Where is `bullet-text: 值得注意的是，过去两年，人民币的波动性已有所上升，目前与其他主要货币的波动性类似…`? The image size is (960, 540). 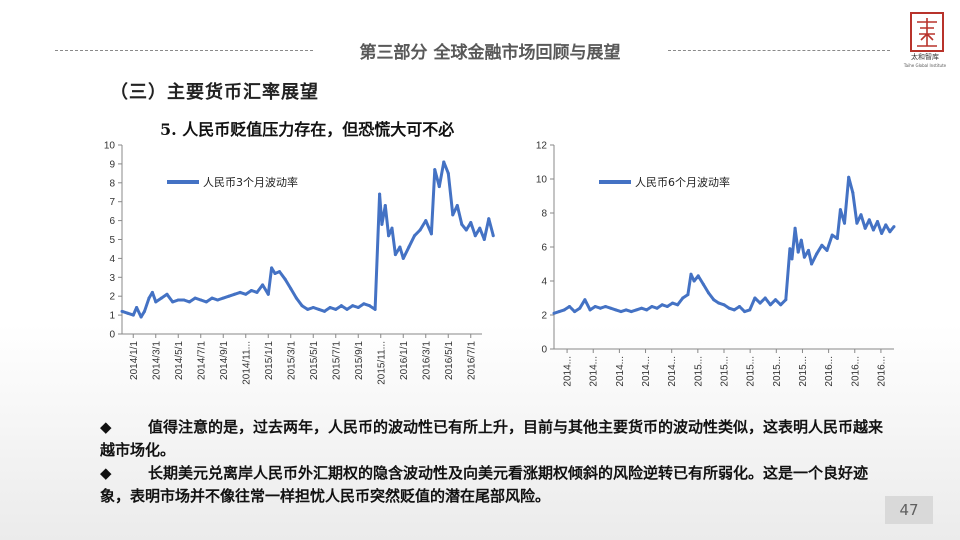
bullet-text: 值得注意的是，过去两年，人民币的波动性已有所上升，目前与其他主要货币的波动性类似… is located at coordinates (492, 438).